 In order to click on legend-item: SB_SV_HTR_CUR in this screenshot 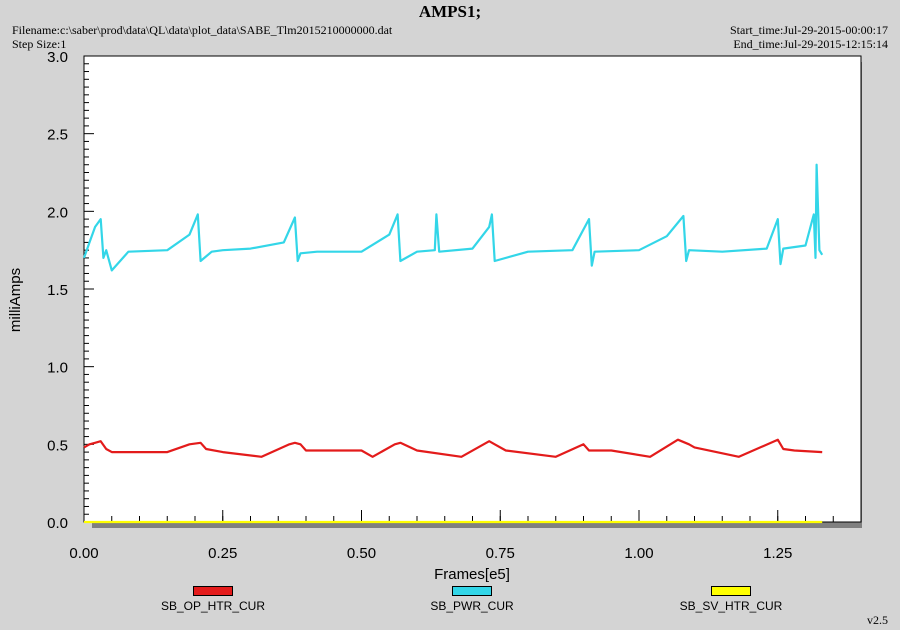, I will do `click(731, 599)`.